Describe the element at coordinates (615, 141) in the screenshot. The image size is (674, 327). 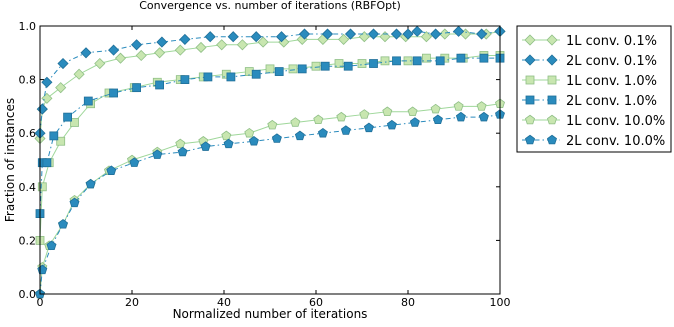
I see `legend-label: 2L conv. 10.0%` at that location.